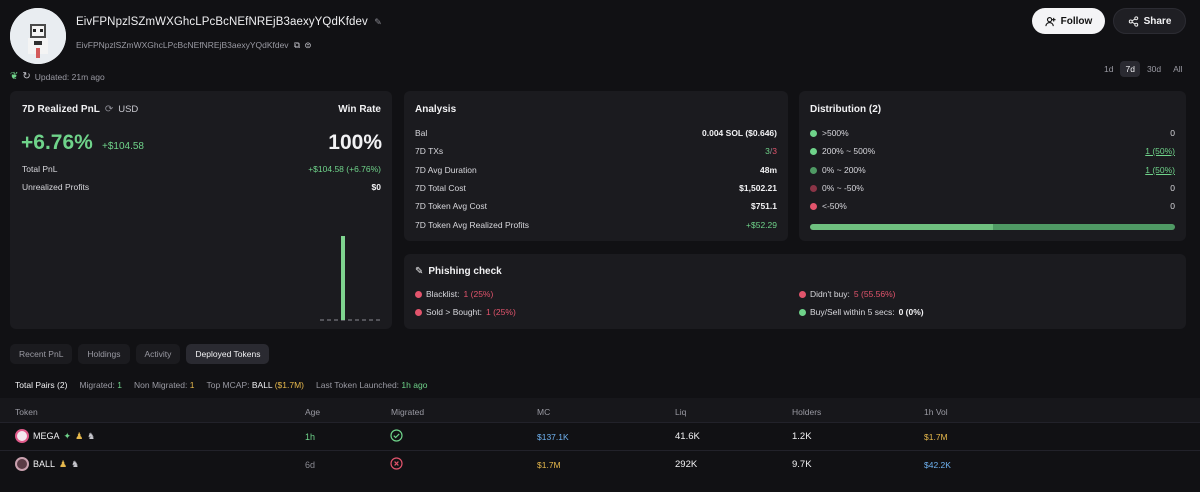 Image resolution: width=1200 pixels, height=492 pixels. What do you see at coordinates (355, 142) in the screenshot?
I see `winrate-value: 100%` at bounding box center [355, 142].